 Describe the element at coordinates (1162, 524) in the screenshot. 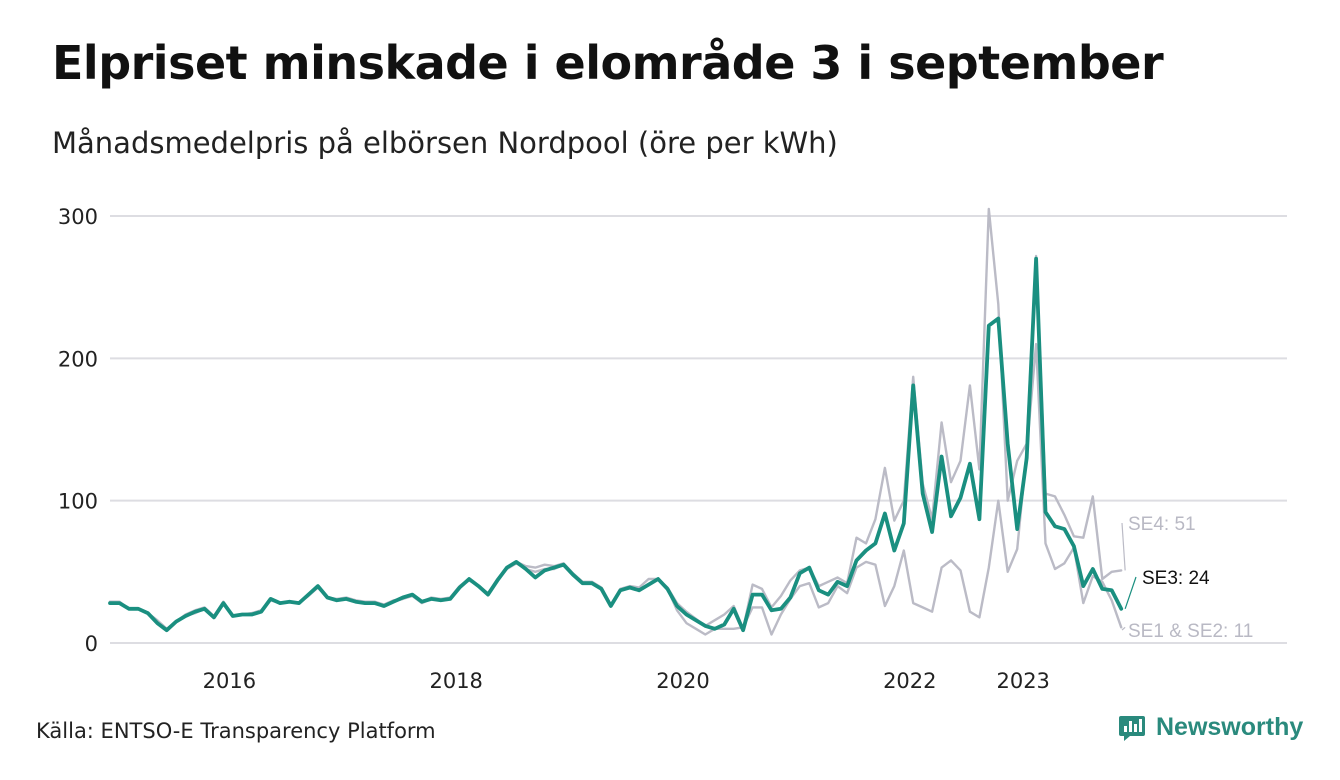

I see `end-label-se4: SE4: 51` at that location.